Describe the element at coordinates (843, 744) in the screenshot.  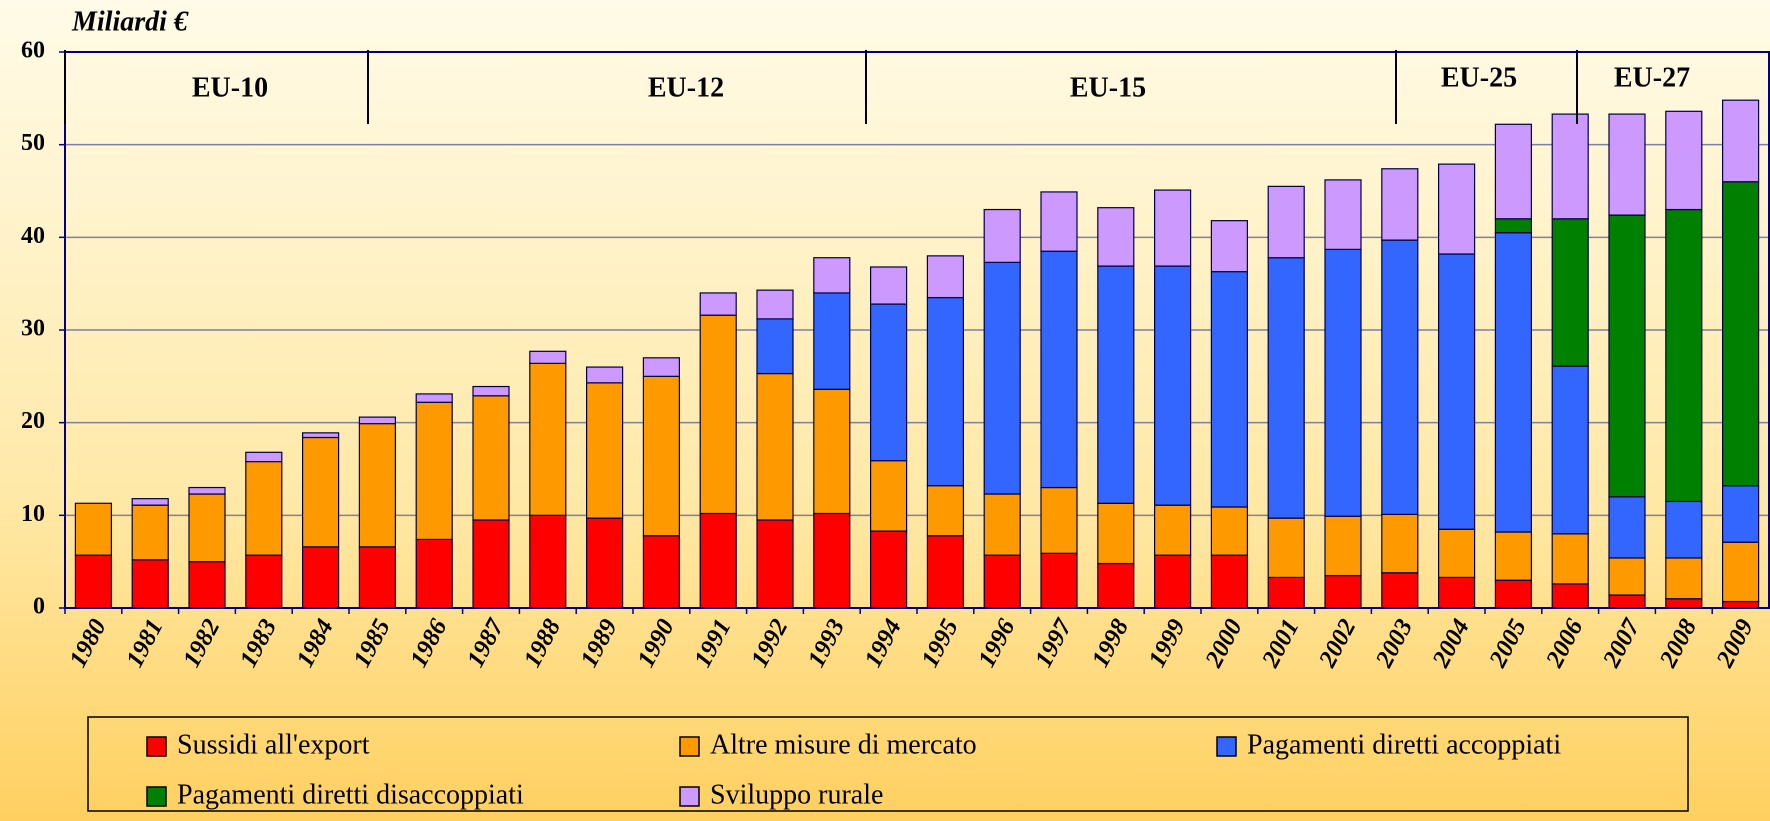
I see `legend-label: Altre misure di mercato` at that location.